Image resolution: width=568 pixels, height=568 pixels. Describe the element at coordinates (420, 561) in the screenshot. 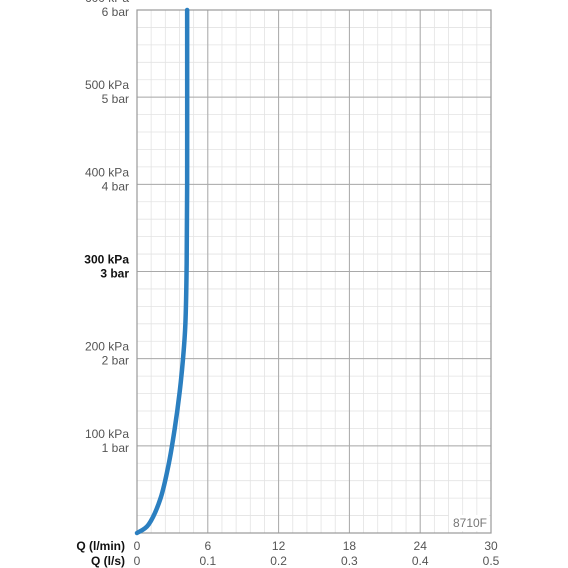

I see `x-tick-label-secondary: 0.4` at that location.